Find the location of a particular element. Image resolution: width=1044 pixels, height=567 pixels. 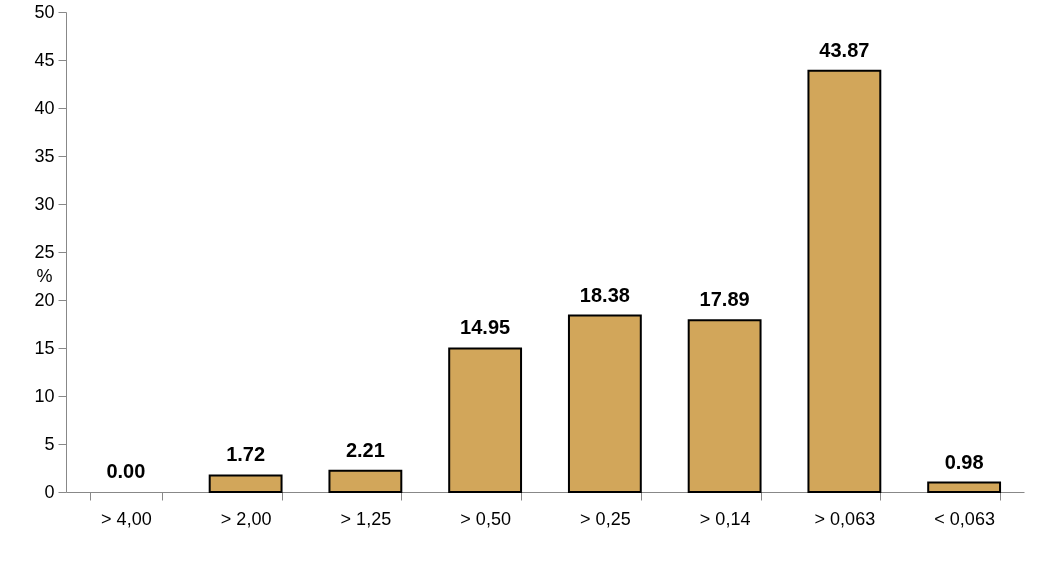

data-label: 0.98 is located at coordinates (964, 461).